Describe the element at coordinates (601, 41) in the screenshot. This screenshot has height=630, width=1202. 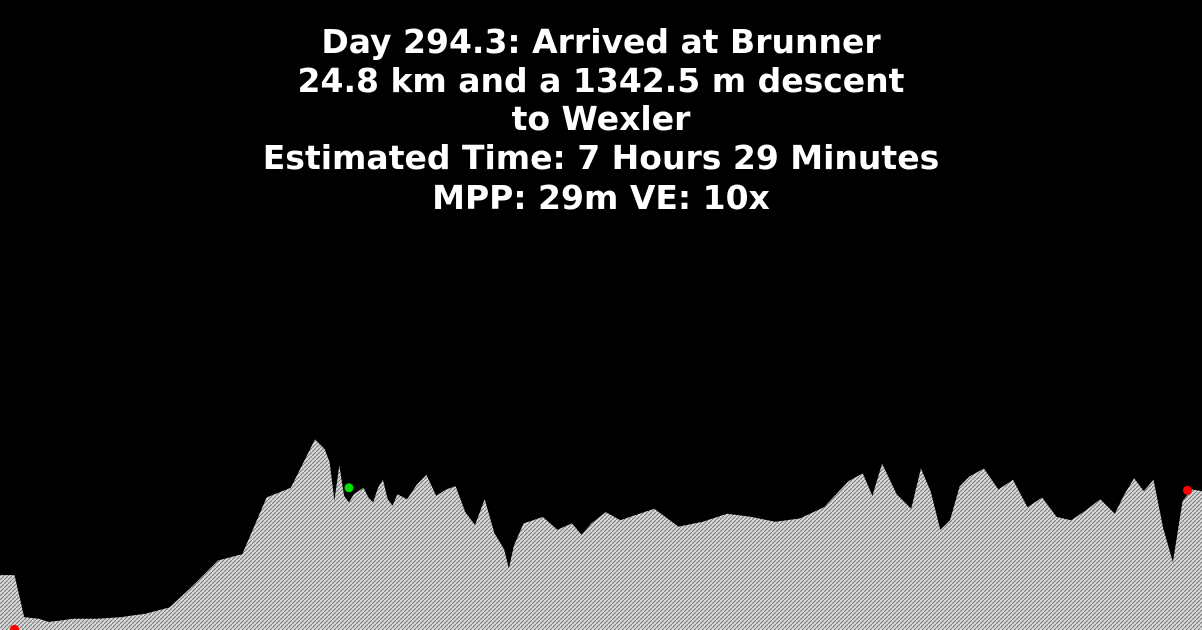
I see `title-day-status: Day 294.3: Arrived at Brunner` at that location.